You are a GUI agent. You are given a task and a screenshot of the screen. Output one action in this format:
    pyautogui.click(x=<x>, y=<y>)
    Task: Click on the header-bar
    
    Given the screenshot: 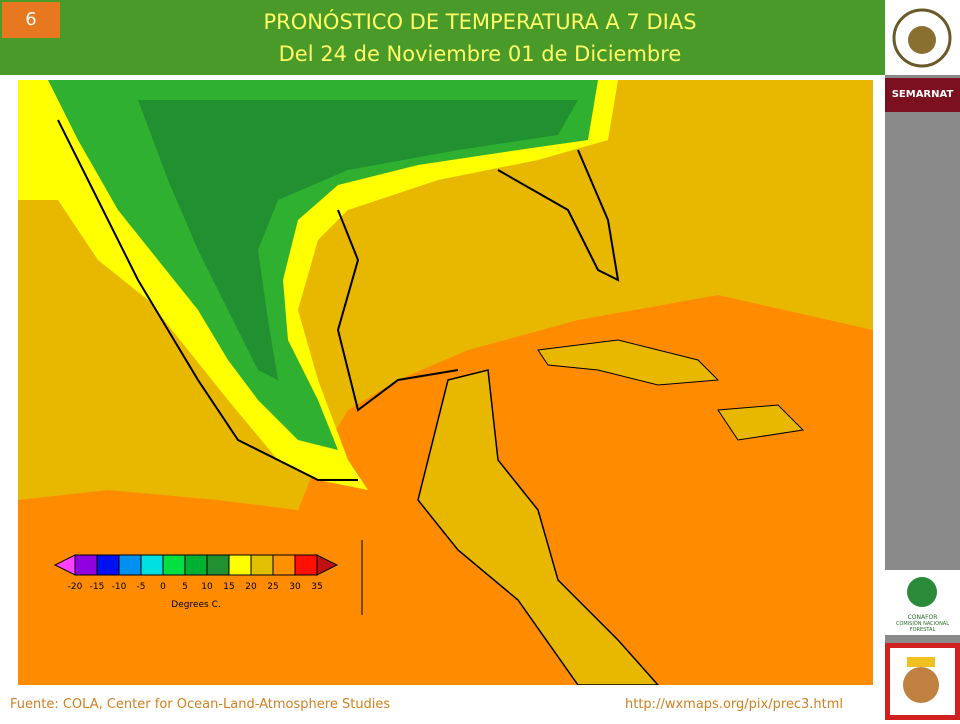 What is the action you would take?
    pyautogui.click(x=442, y=37)
    